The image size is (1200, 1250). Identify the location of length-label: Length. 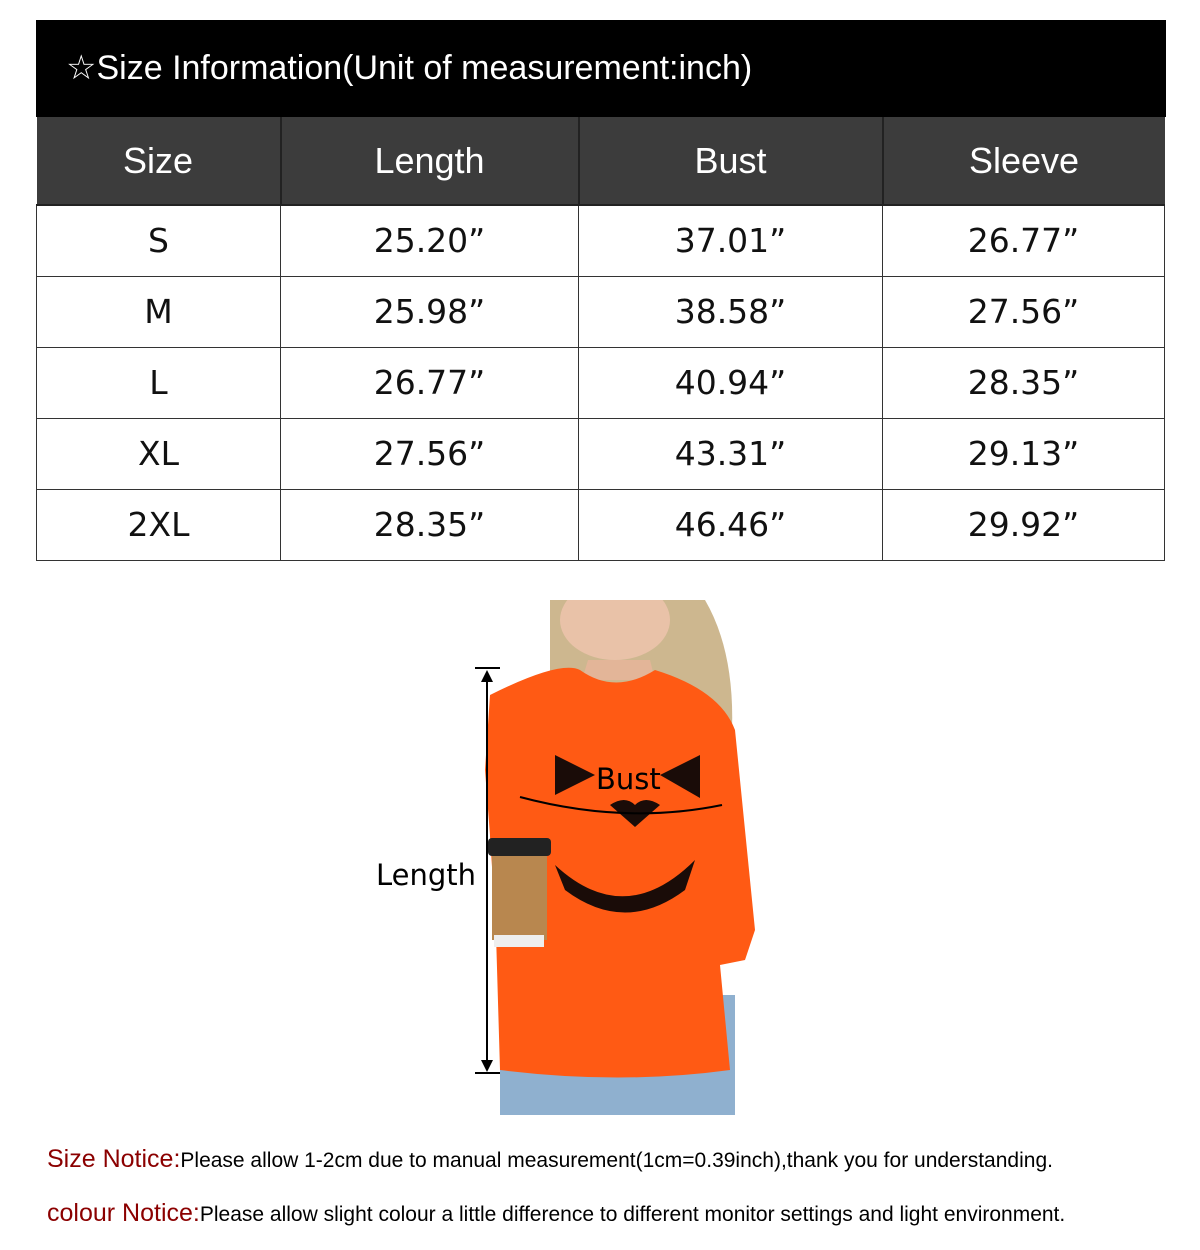
(426, 875).